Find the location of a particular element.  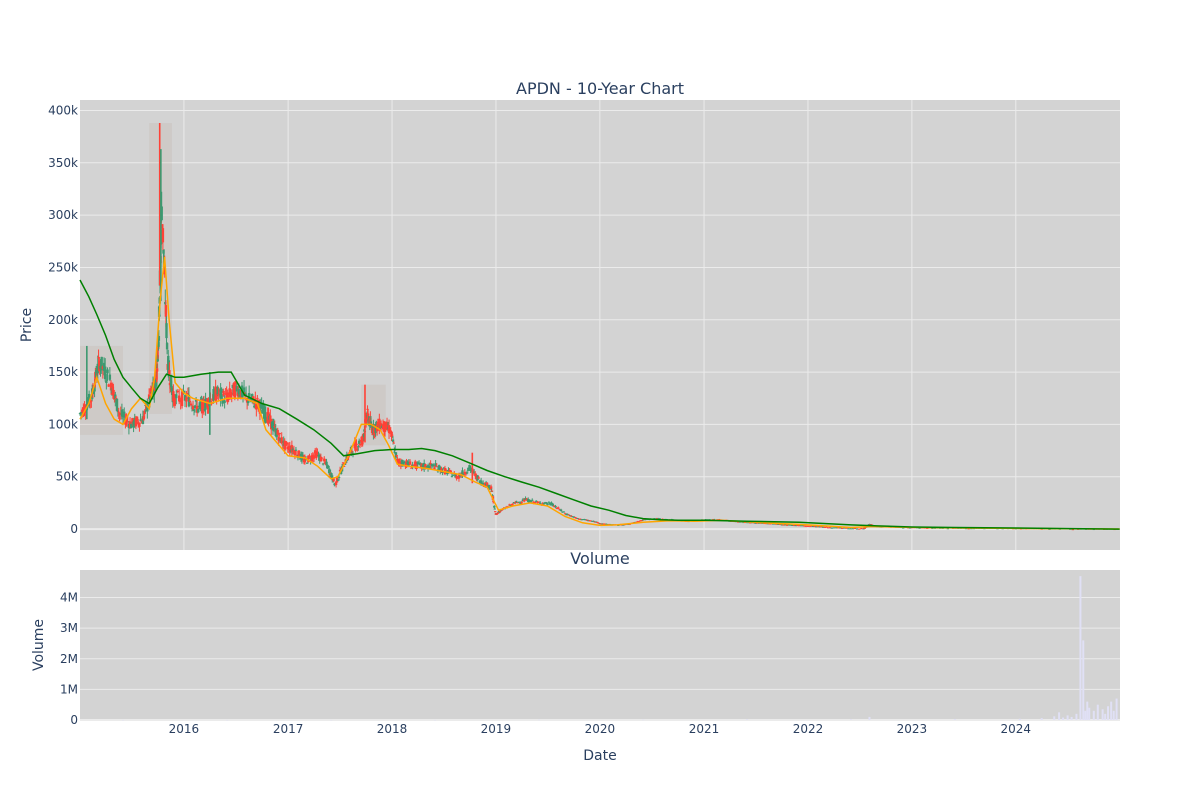

price-y-tick-label: 100k is located at coordinates (63, 424).